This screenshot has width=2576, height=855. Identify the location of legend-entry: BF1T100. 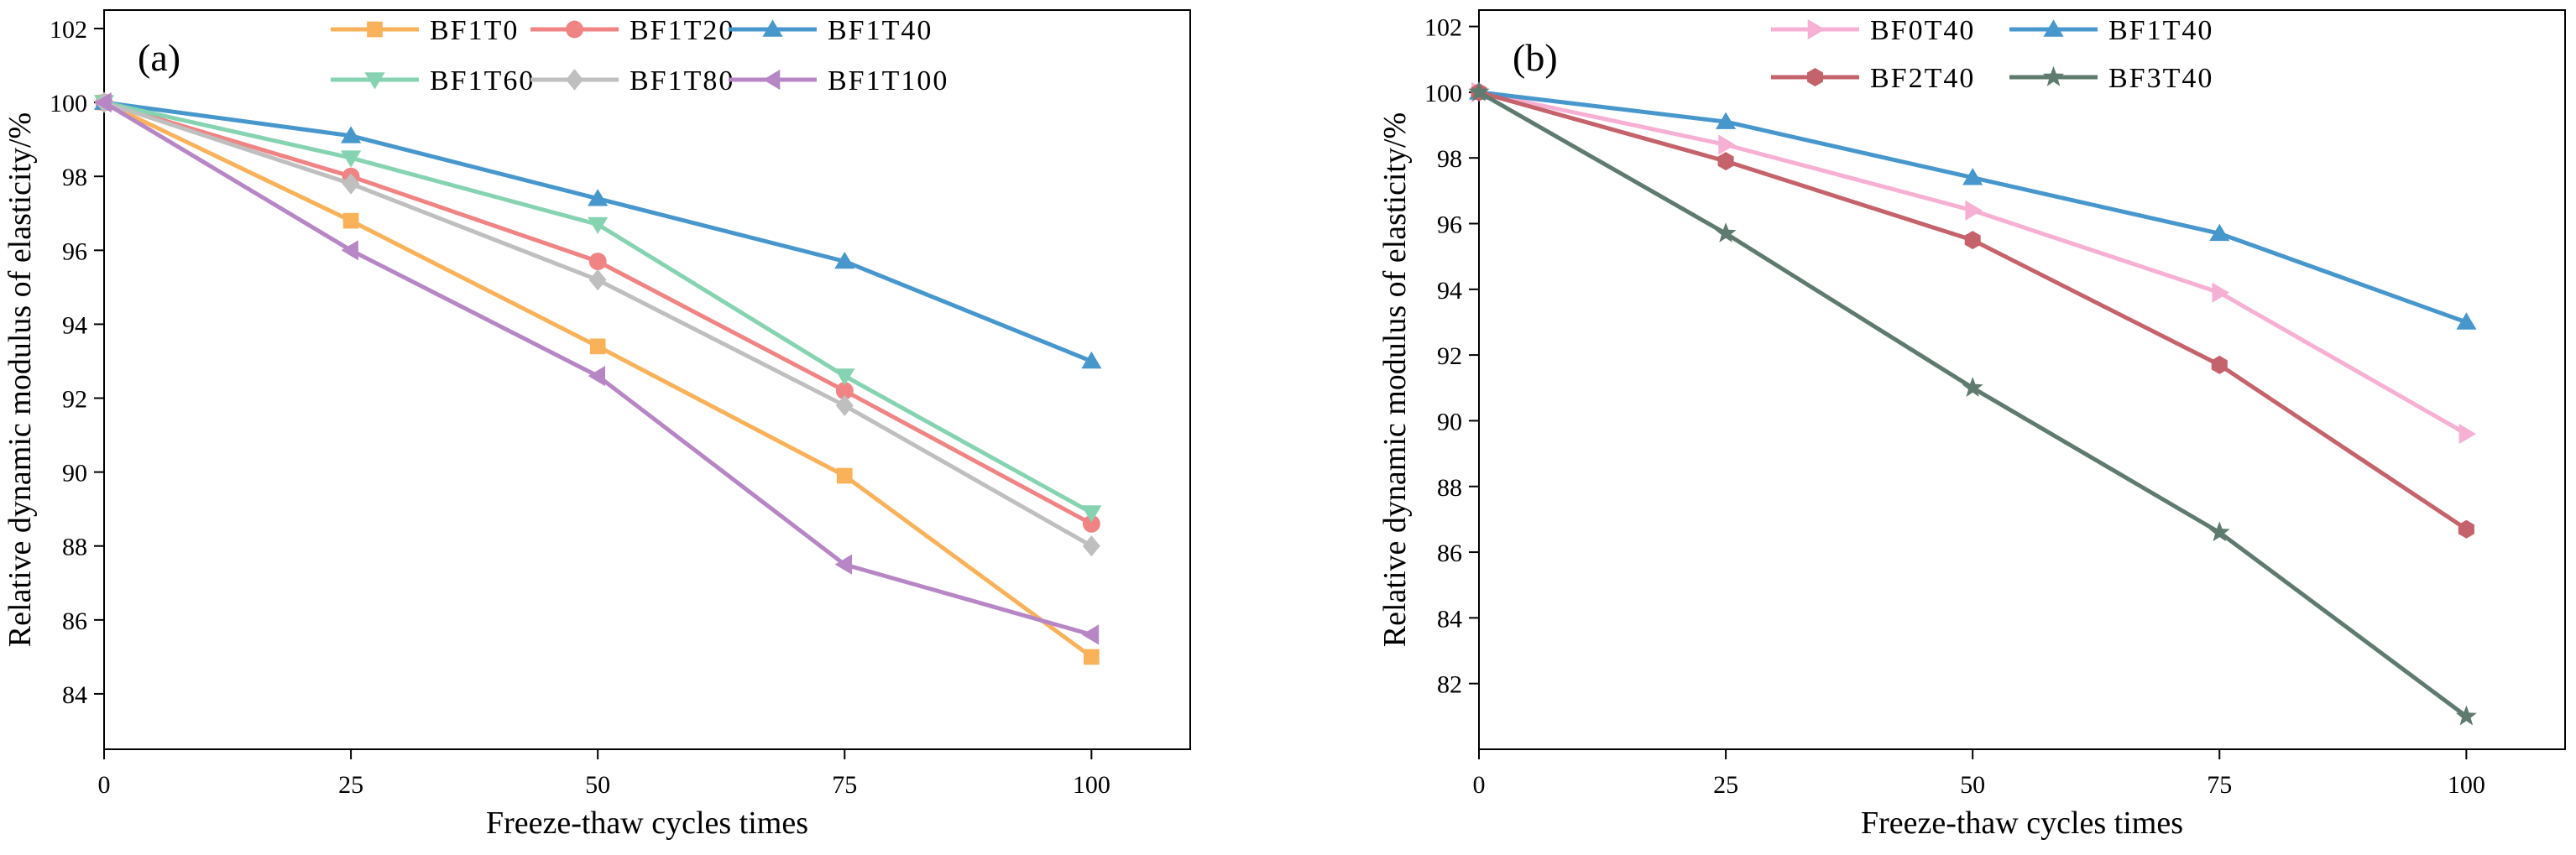
(838, 80).